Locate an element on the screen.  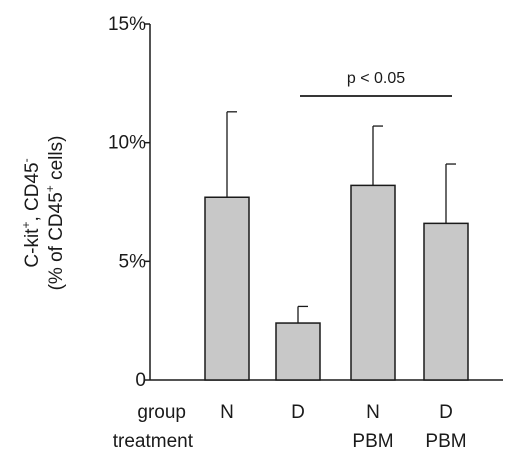
x-axis-labels: N D N D PBM PBM is located at coordinates (343, 427).